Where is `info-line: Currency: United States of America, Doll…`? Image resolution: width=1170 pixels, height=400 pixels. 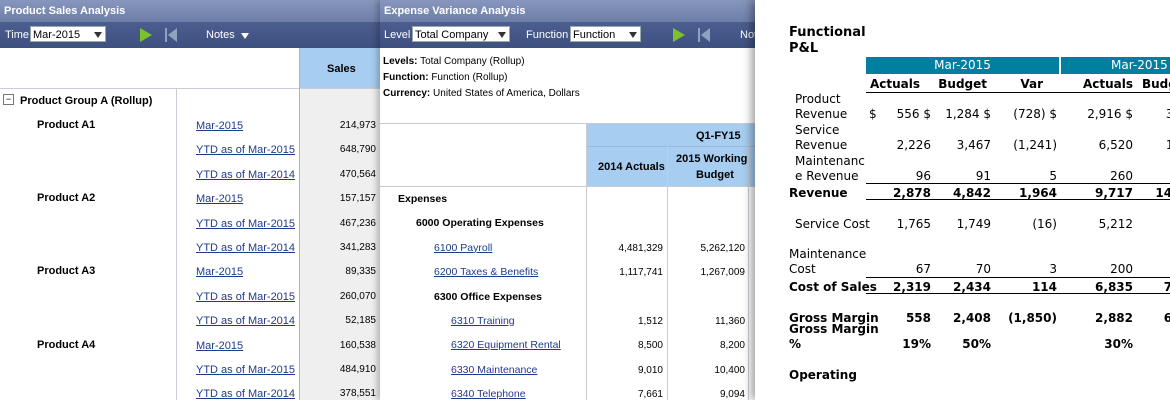 info-line: Currency: United States of America, Doll… is located at coordinates (481, 93).